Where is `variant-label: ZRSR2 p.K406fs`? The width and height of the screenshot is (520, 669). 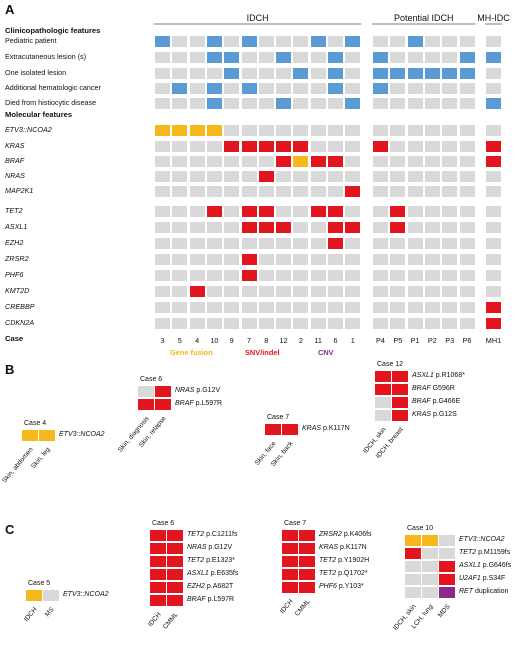 variant-label: ZRSR2 p.K406fs is located at coordinates (345, 534).